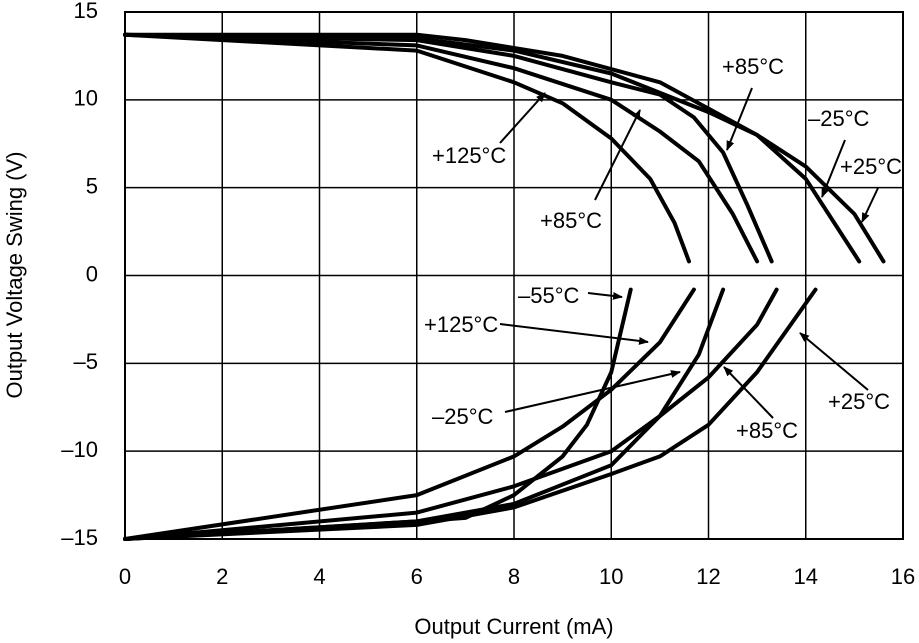  Describe the element at coordinates (417, 576) in the screenshot. I see `x-tick-label: 6` at that location.